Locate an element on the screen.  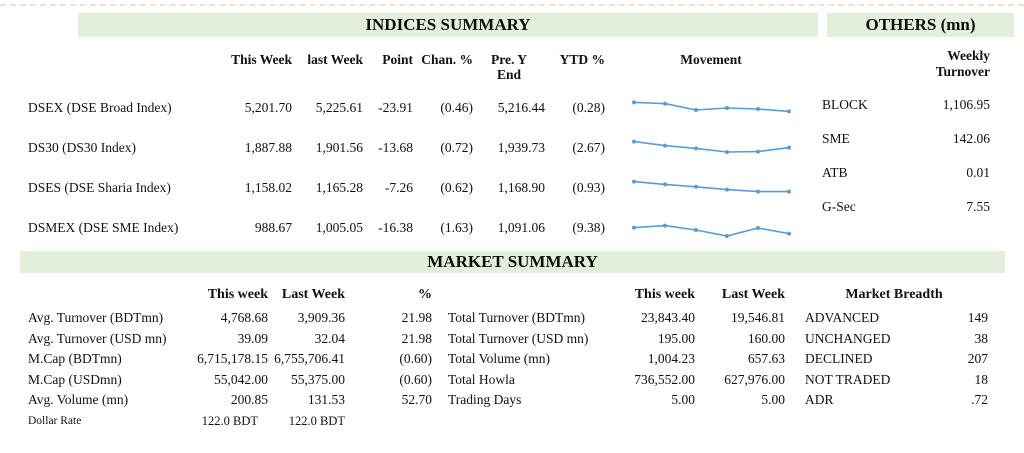
index-this-week: 5,201.70 is located at coordinates (268, 107).